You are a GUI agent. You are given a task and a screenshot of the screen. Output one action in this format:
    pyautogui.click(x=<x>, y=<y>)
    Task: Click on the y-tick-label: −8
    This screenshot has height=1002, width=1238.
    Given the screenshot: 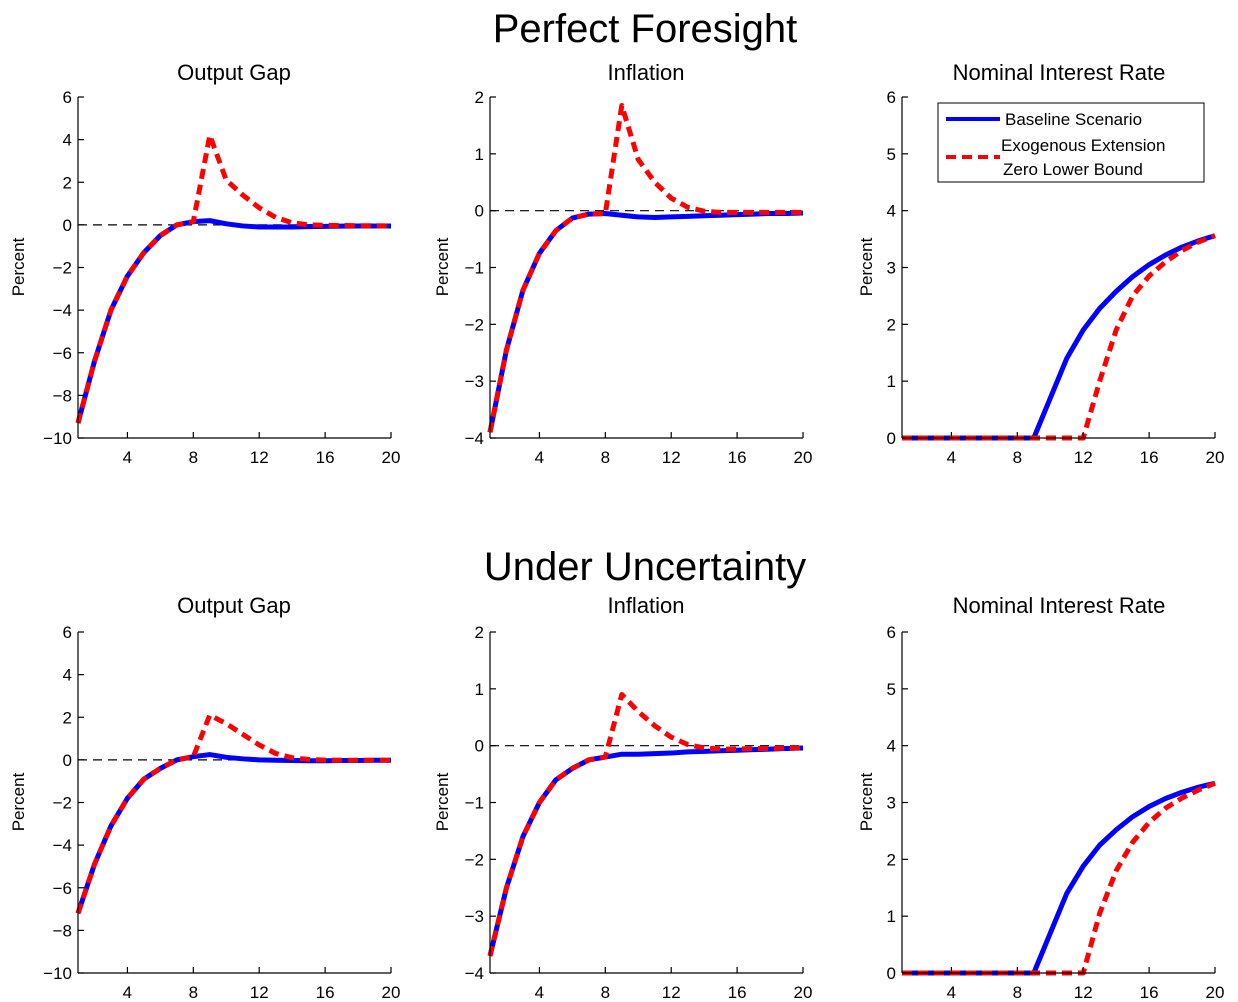 What is the action you would take?
    pyautogui.click(x=62, y=930)
    